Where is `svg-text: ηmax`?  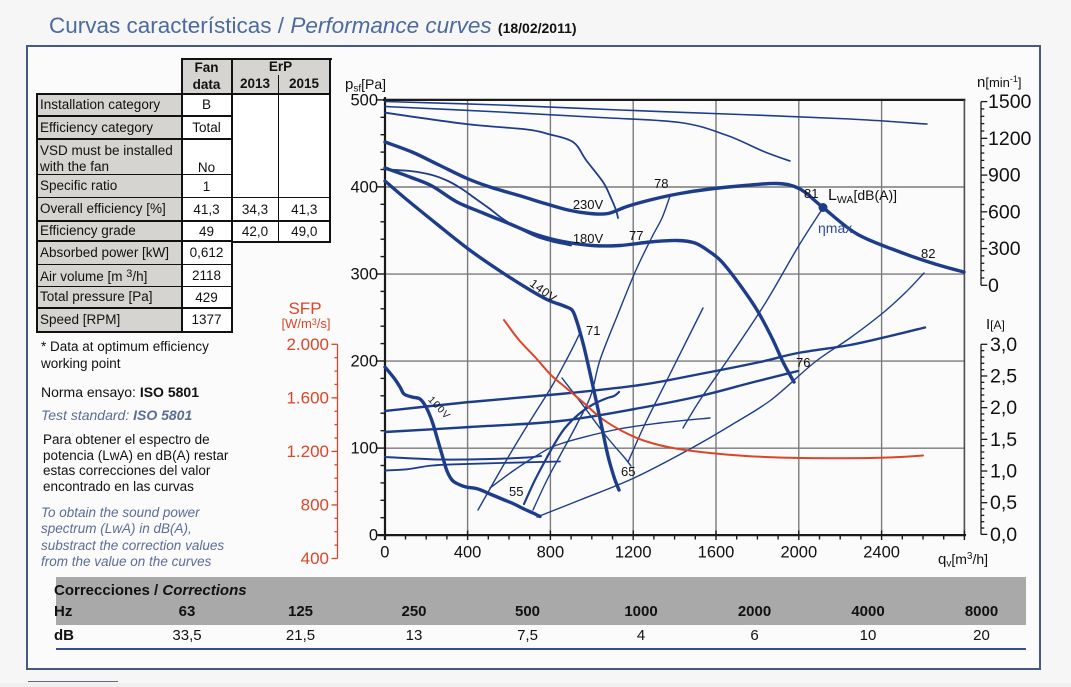 svg-text: ηmax is located at coordinates (835, 228).